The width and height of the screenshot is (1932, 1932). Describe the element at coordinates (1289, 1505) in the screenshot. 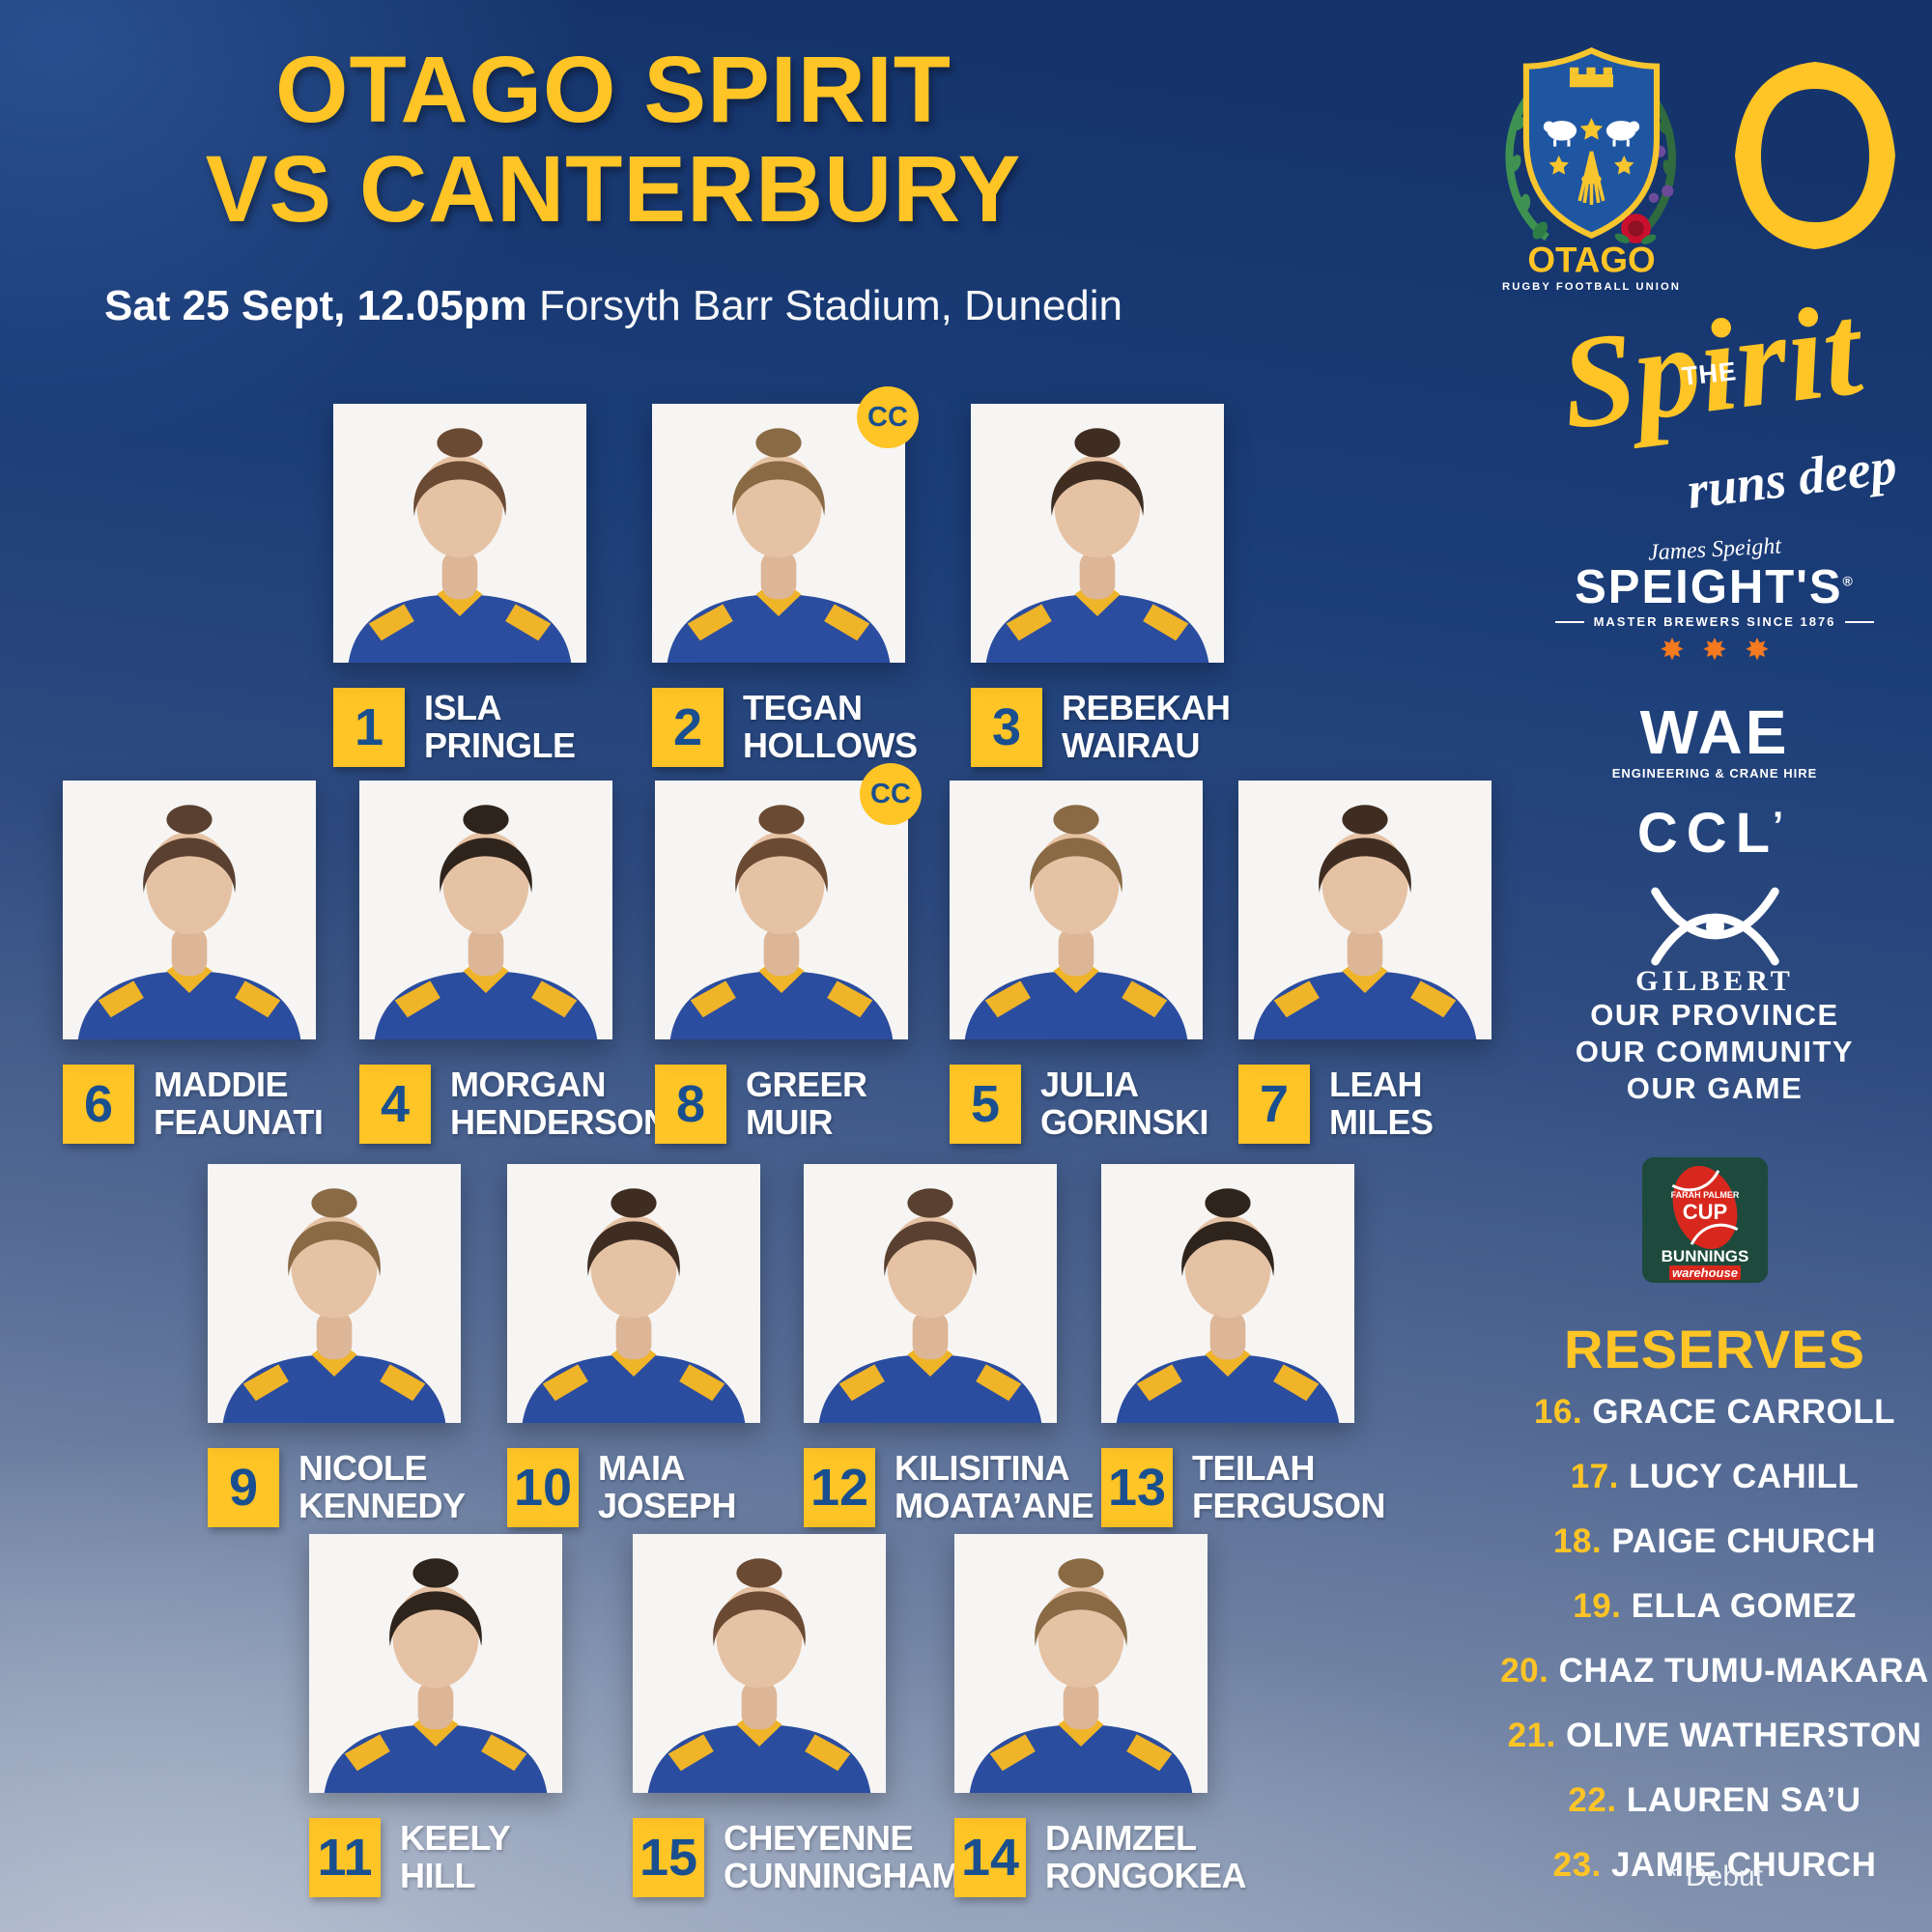

I see `player-last-name: FERGUSON` at that location.